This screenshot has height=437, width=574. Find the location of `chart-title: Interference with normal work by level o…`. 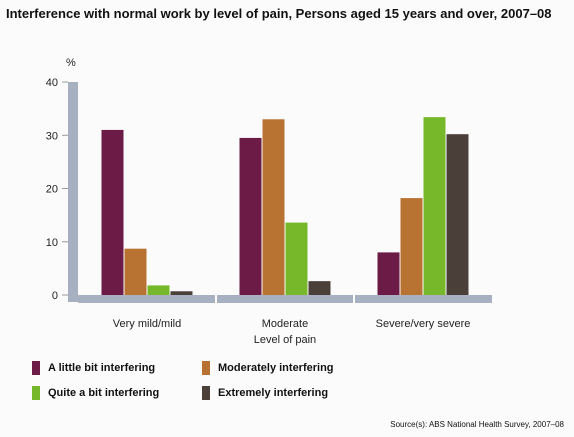

chart-title: Interference with normal work by level o… is located at coordinates (279, 13).